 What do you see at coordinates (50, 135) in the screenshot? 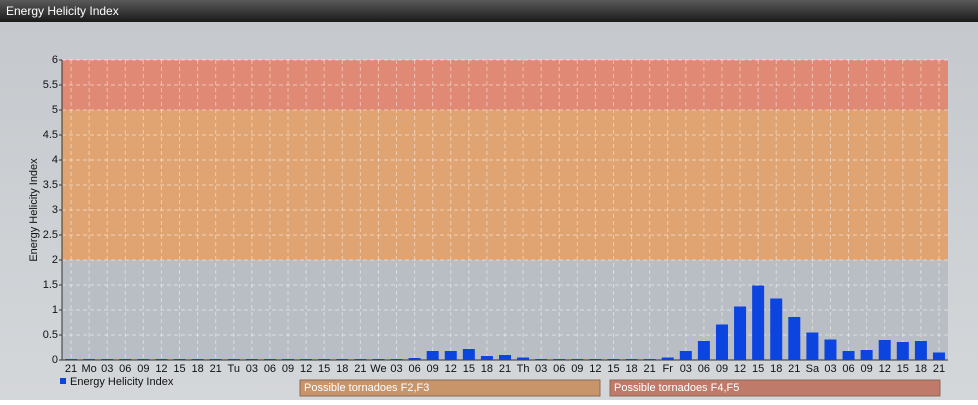
I see `y-tick-label: 4.5` at bounding box center [50, 135].